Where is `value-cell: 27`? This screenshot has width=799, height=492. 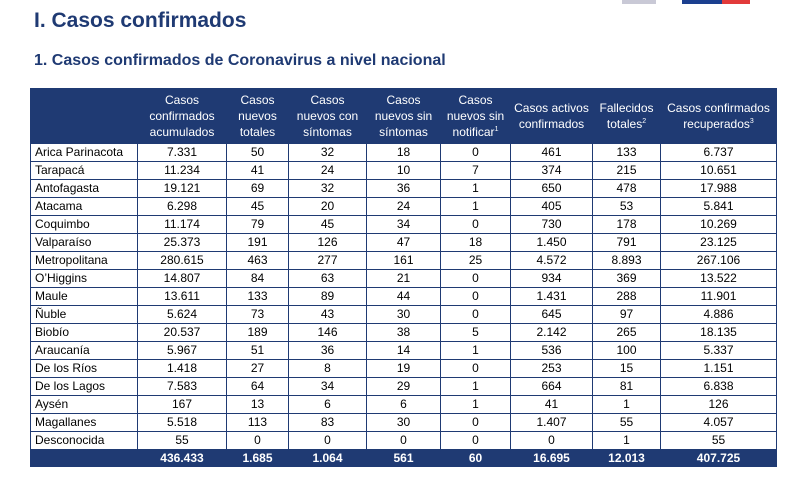
value-cell: 27 is located at coordinates (257, 368).